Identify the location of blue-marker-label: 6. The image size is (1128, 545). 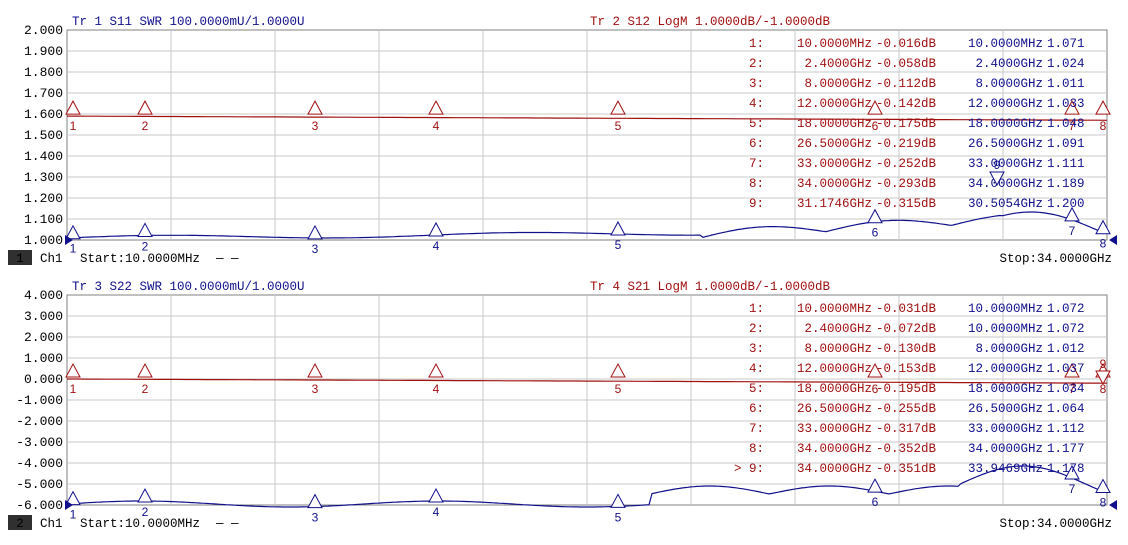
(875, 233).